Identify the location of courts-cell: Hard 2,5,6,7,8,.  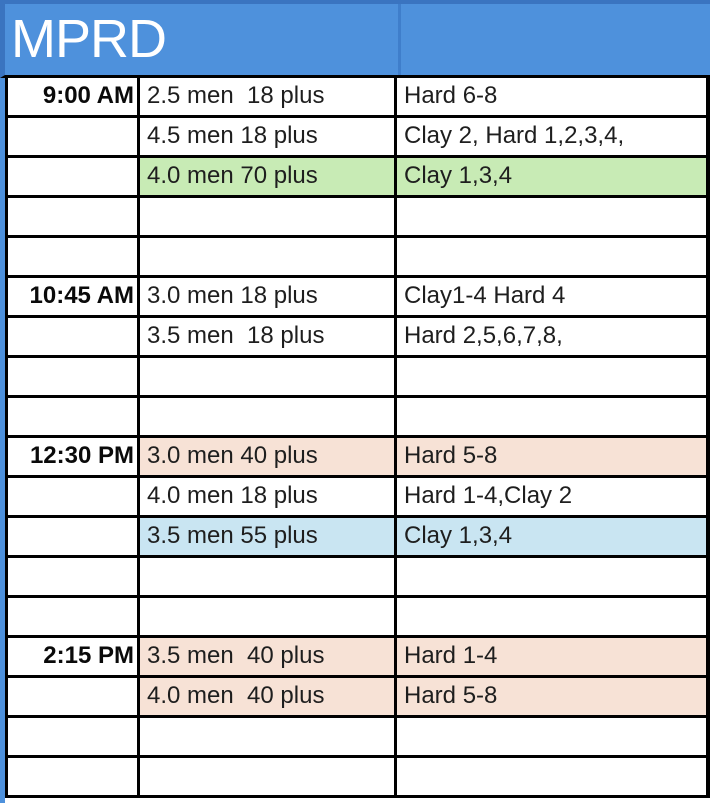
(553, 336).